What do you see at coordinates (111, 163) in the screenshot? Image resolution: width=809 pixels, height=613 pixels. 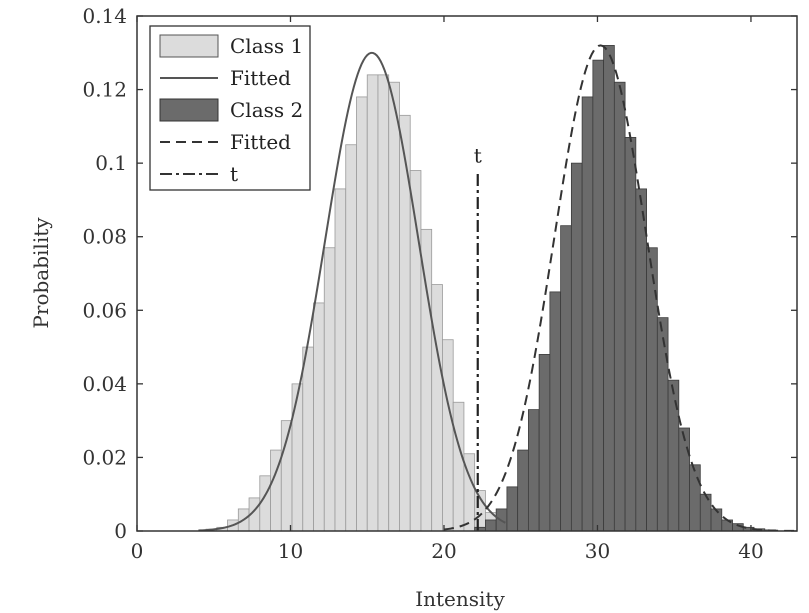 I see `y-tick-label: 0.1` at bounding box center [111, 163].